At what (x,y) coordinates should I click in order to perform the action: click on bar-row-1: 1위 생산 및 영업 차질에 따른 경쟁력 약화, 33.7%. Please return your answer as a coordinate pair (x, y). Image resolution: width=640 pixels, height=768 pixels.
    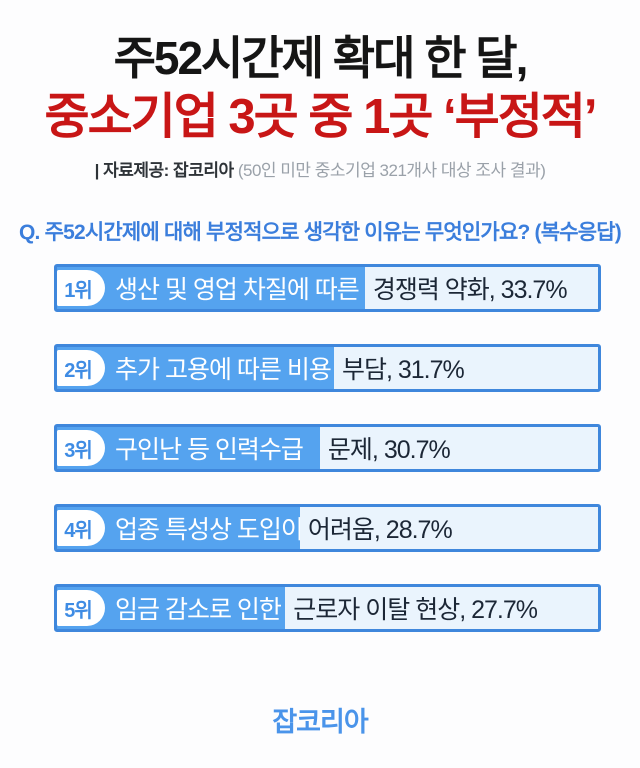
    Looking at the image, I should click on (327, 288).